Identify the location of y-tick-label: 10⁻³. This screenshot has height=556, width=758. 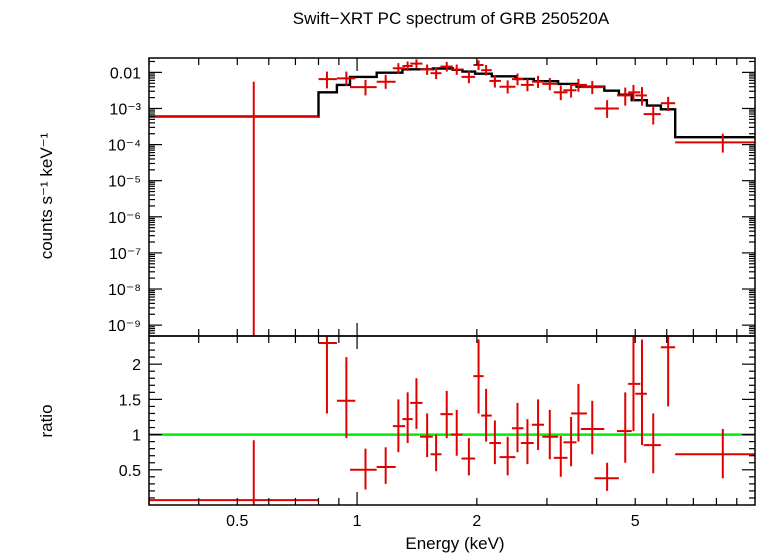
(125, 109).